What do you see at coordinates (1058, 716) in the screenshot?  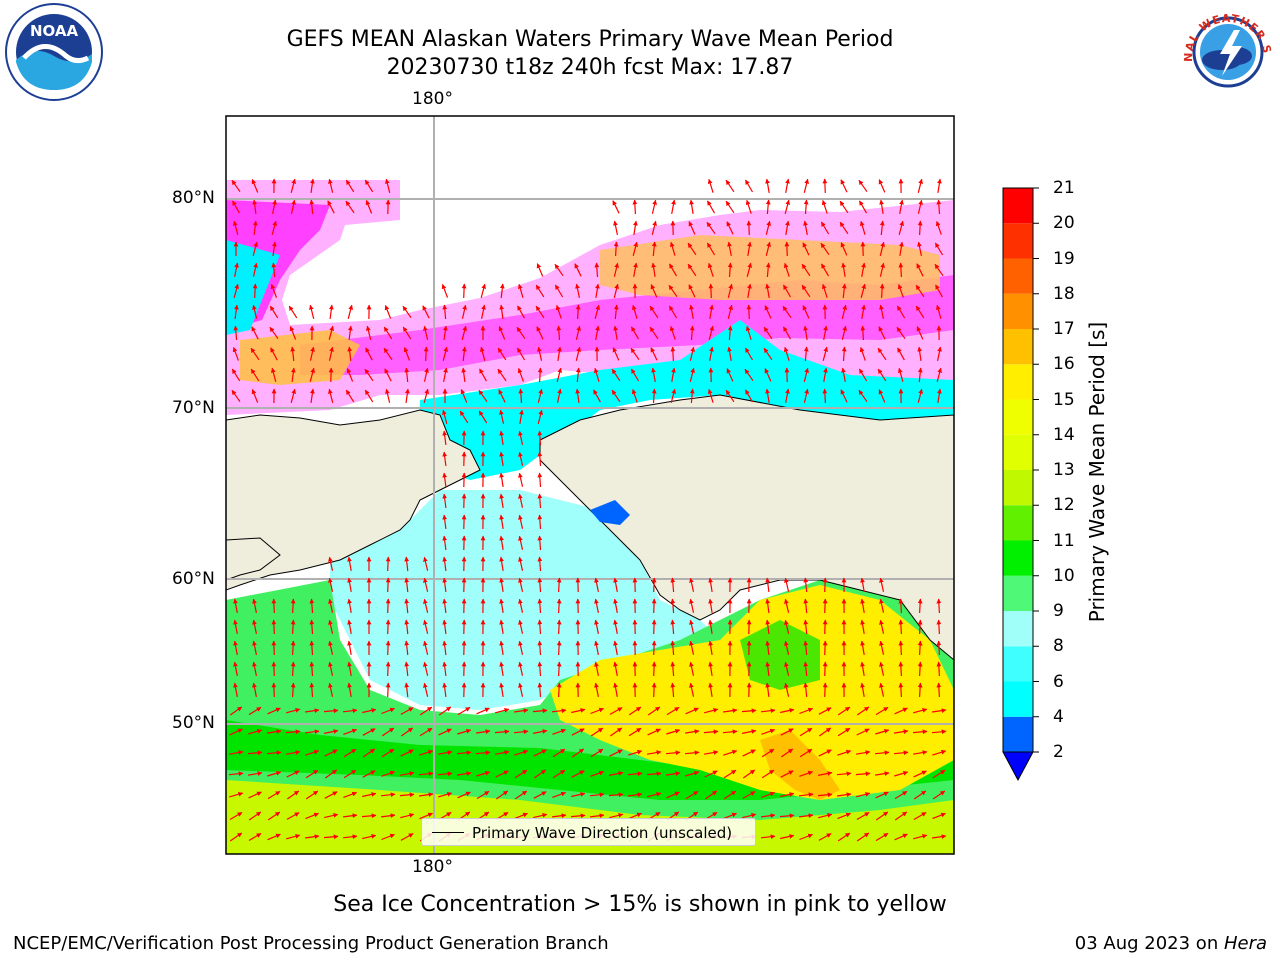 I see `colorbar-tick-label: 4` at bounding box center [1058, 716].